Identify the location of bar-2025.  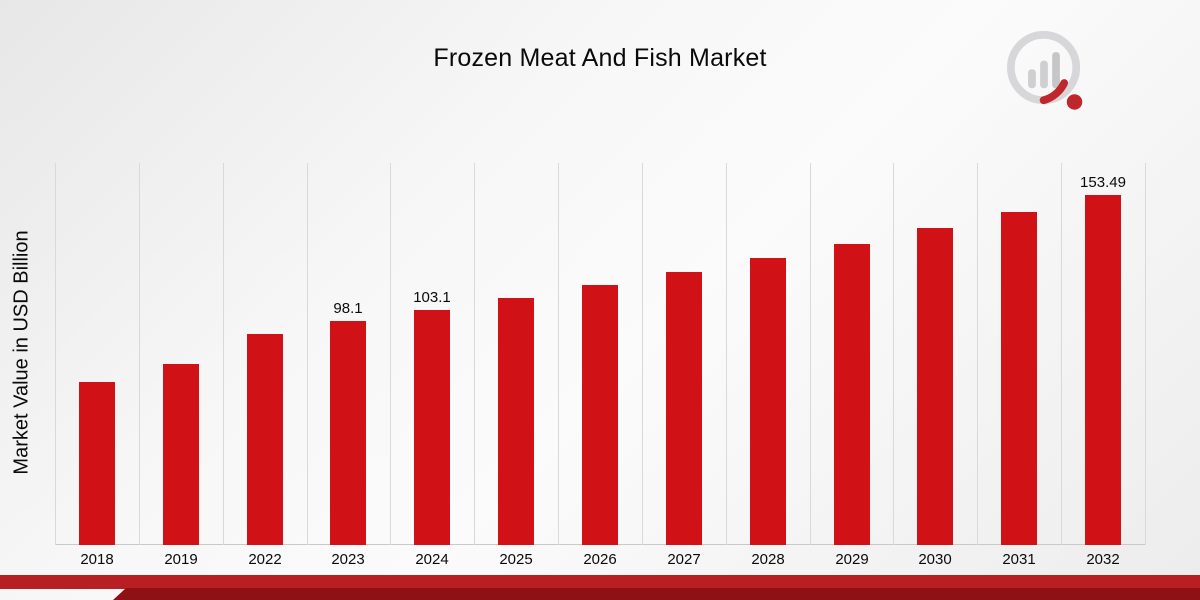
(516, 421).